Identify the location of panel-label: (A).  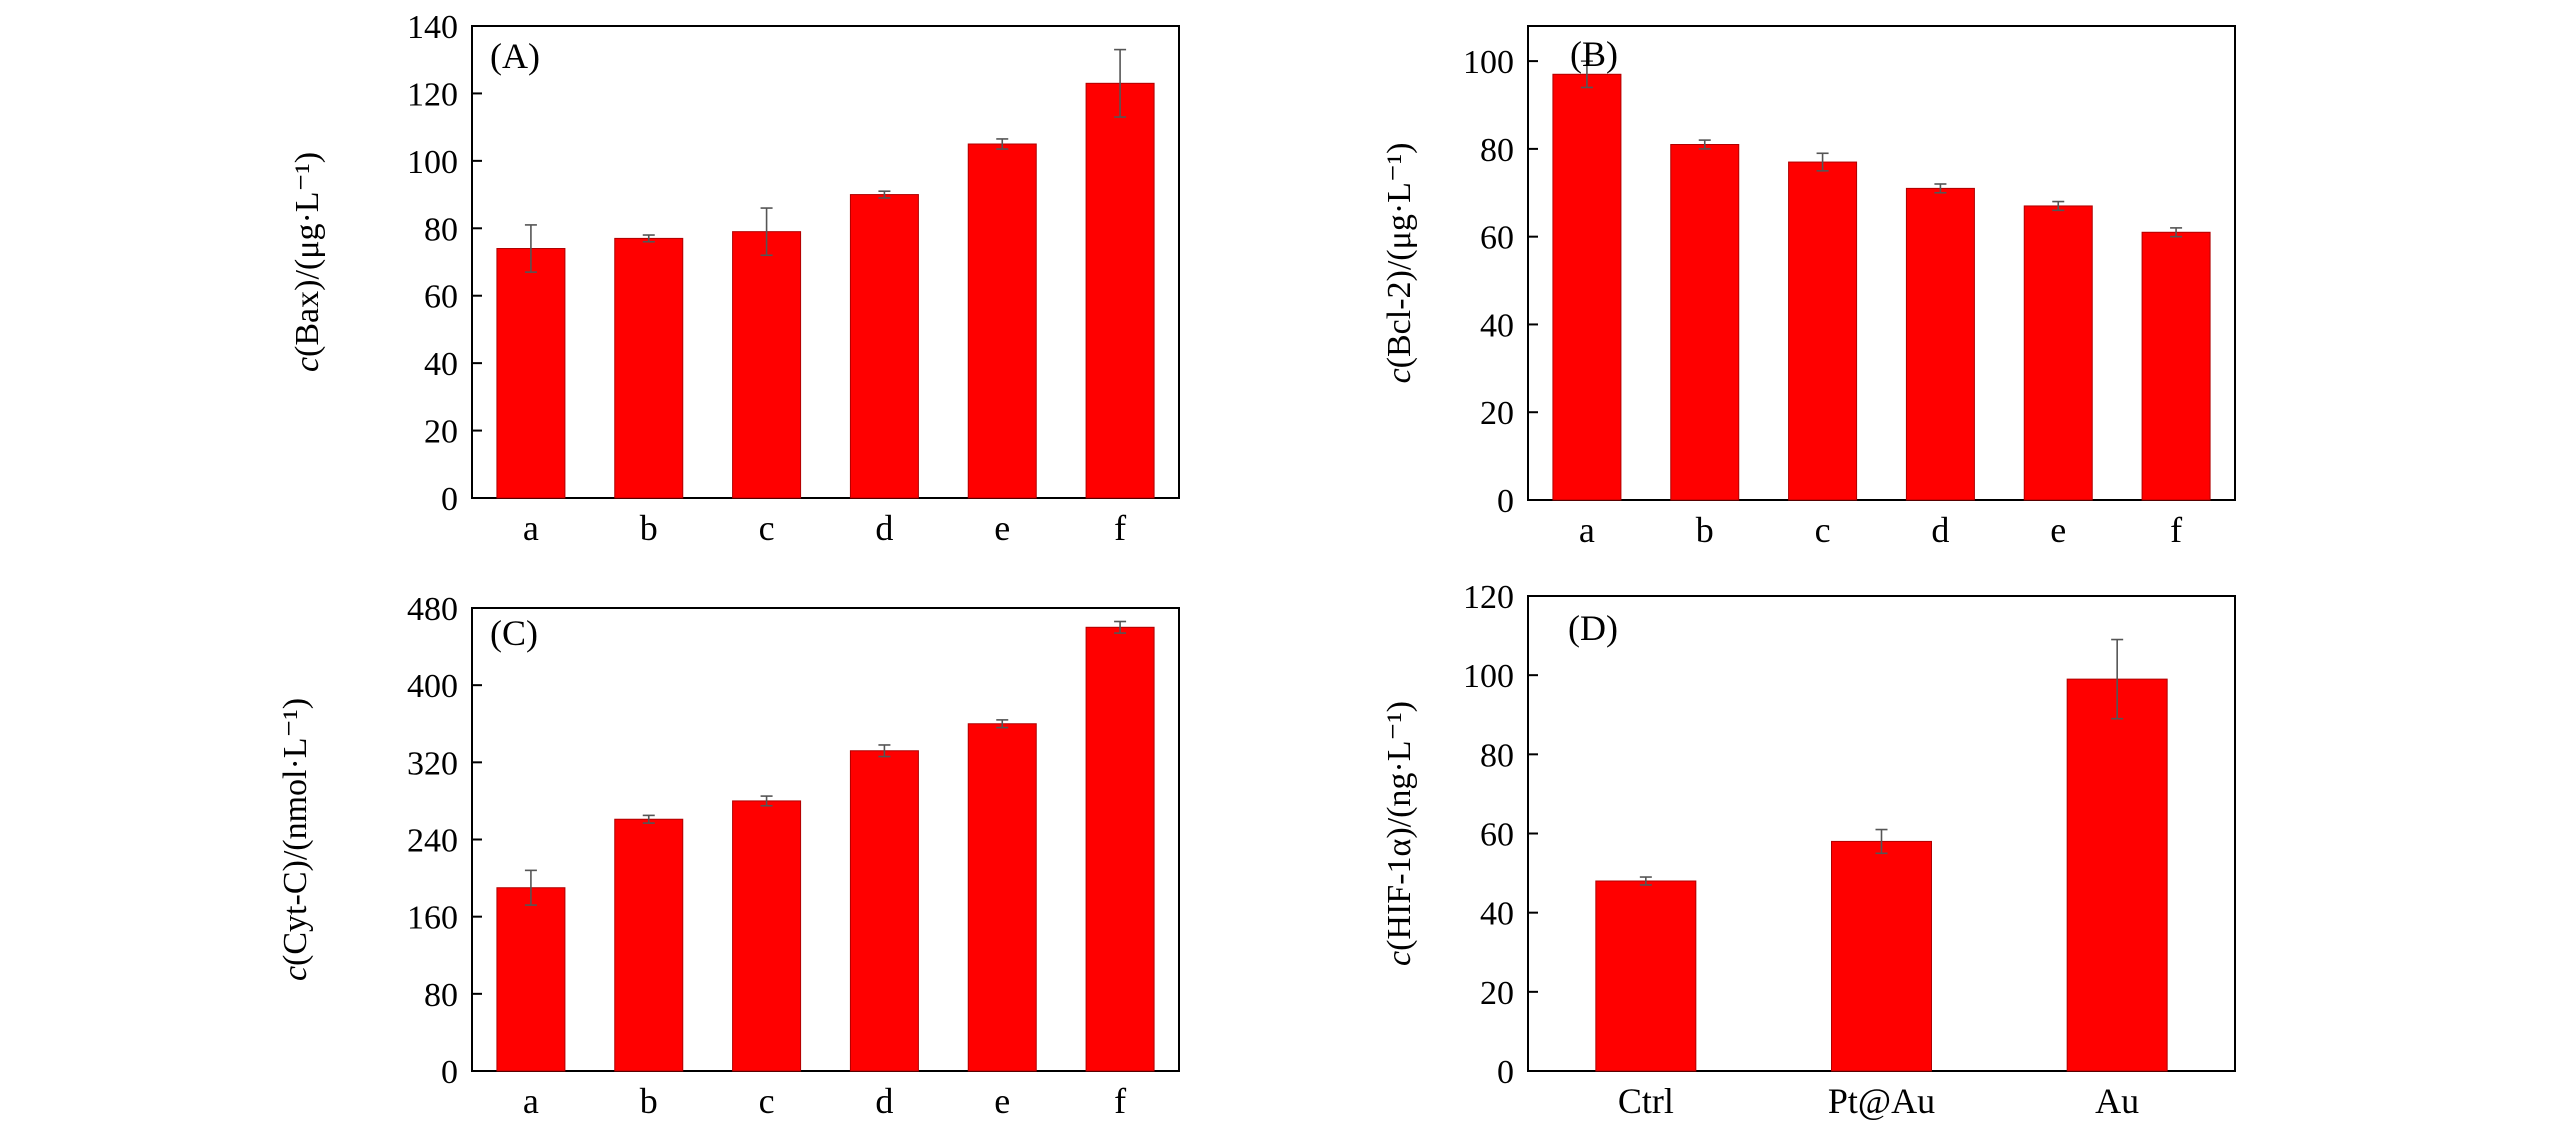
(515, 56).